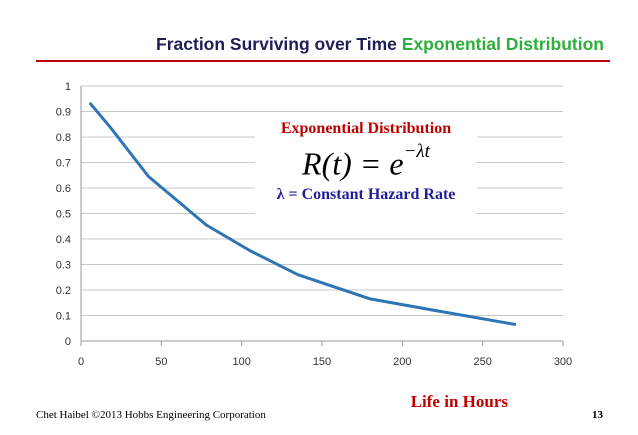 Image resolution: width=638 pixels, height=435 pixels. I want to click on title-main: Fraction Surviving over Time, so click(276, 44).